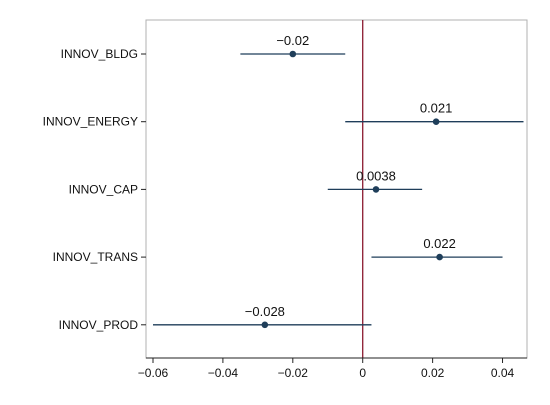 This screenshot has width=550, height=405. I want to click on estimate-label-innov-prod: −0.028, so click(265, 311).